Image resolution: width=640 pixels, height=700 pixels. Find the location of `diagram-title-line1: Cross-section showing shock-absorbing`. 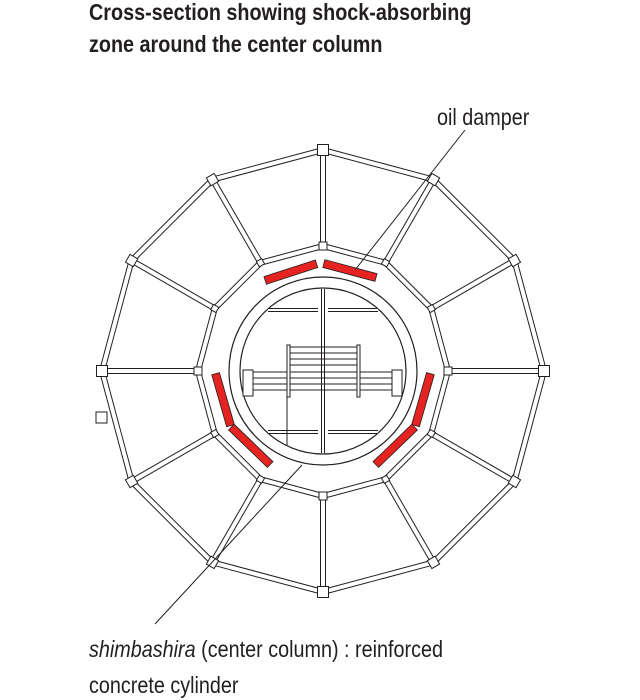

diagram-title-line1: Cross-section showing shock-absorbing is located at coordinates (280, 12).